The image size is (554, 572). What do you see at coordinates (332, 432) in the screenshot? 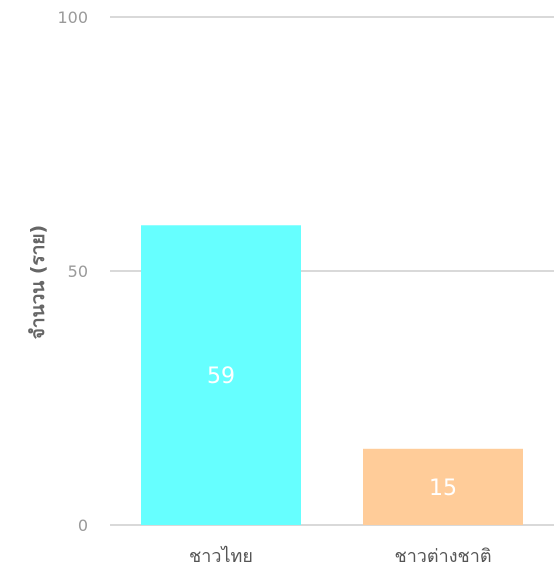
I see `data-labels: 59 15` at bounding box center [332, 432].